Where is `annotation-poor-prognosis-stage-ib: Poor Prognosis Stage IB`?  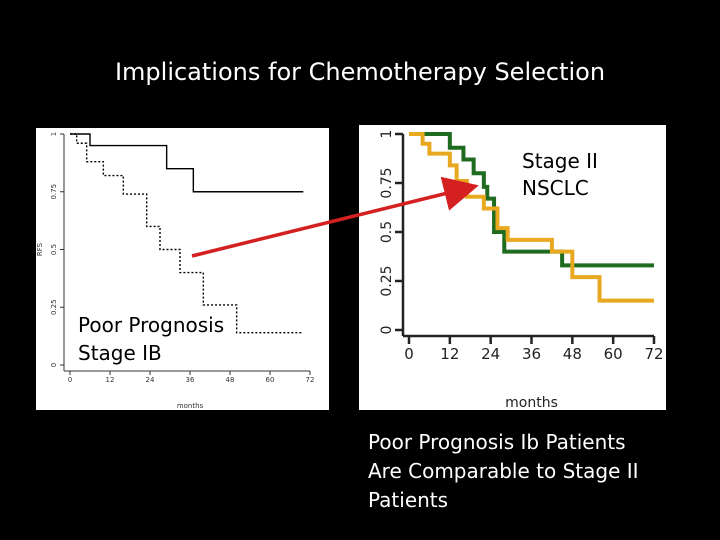 annotation-poor-prognosis-stage-ib: Poor Prognosis Stage IB is located at coordinates (151, 339).